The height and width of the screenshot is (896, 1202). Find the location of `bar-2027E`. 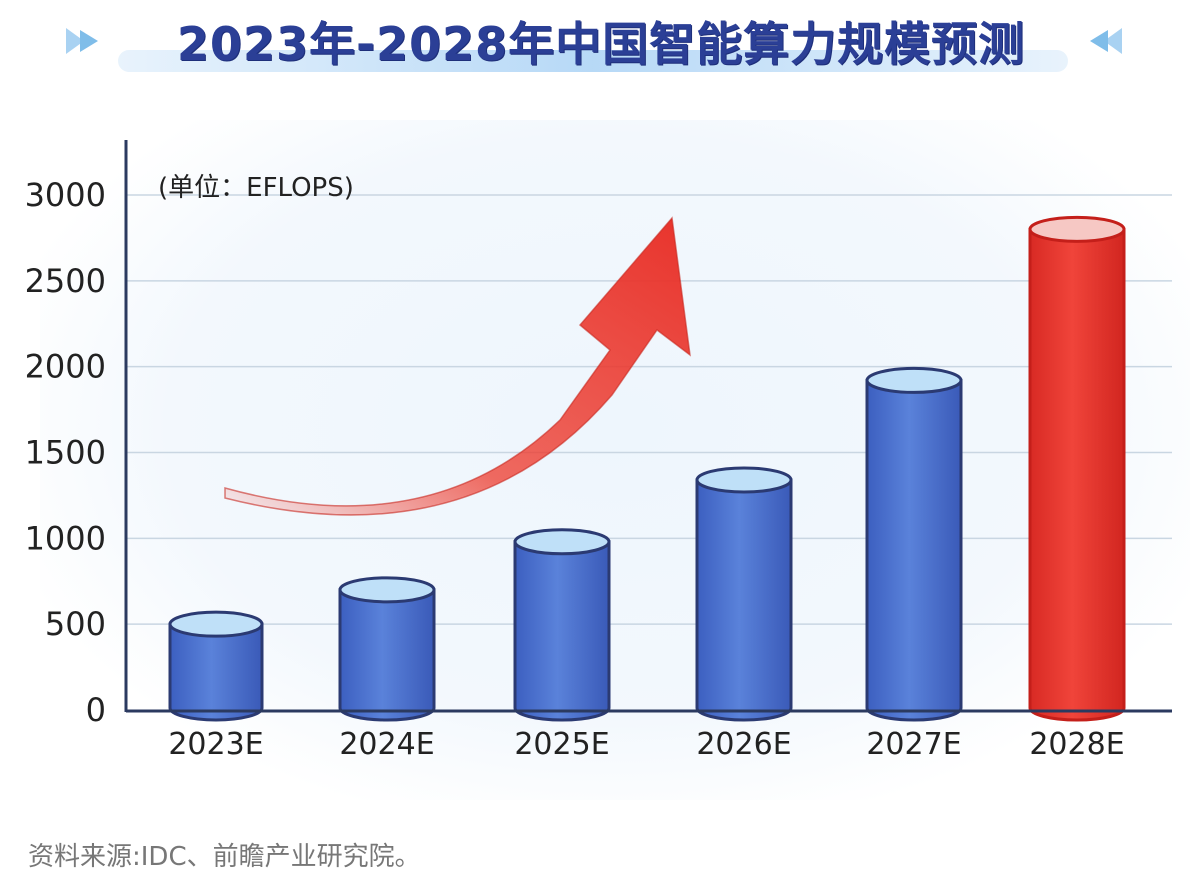

bar-2027E is located at coordinates (914, 544).